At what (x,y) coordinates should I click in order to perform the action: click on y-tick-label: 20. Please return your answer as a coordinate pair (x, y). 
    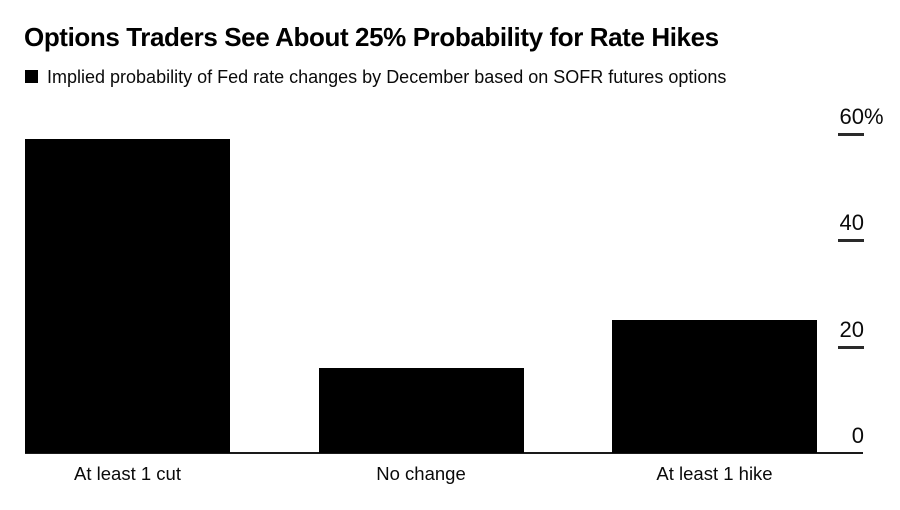
    Looking at the image, I should click on (851, 329).